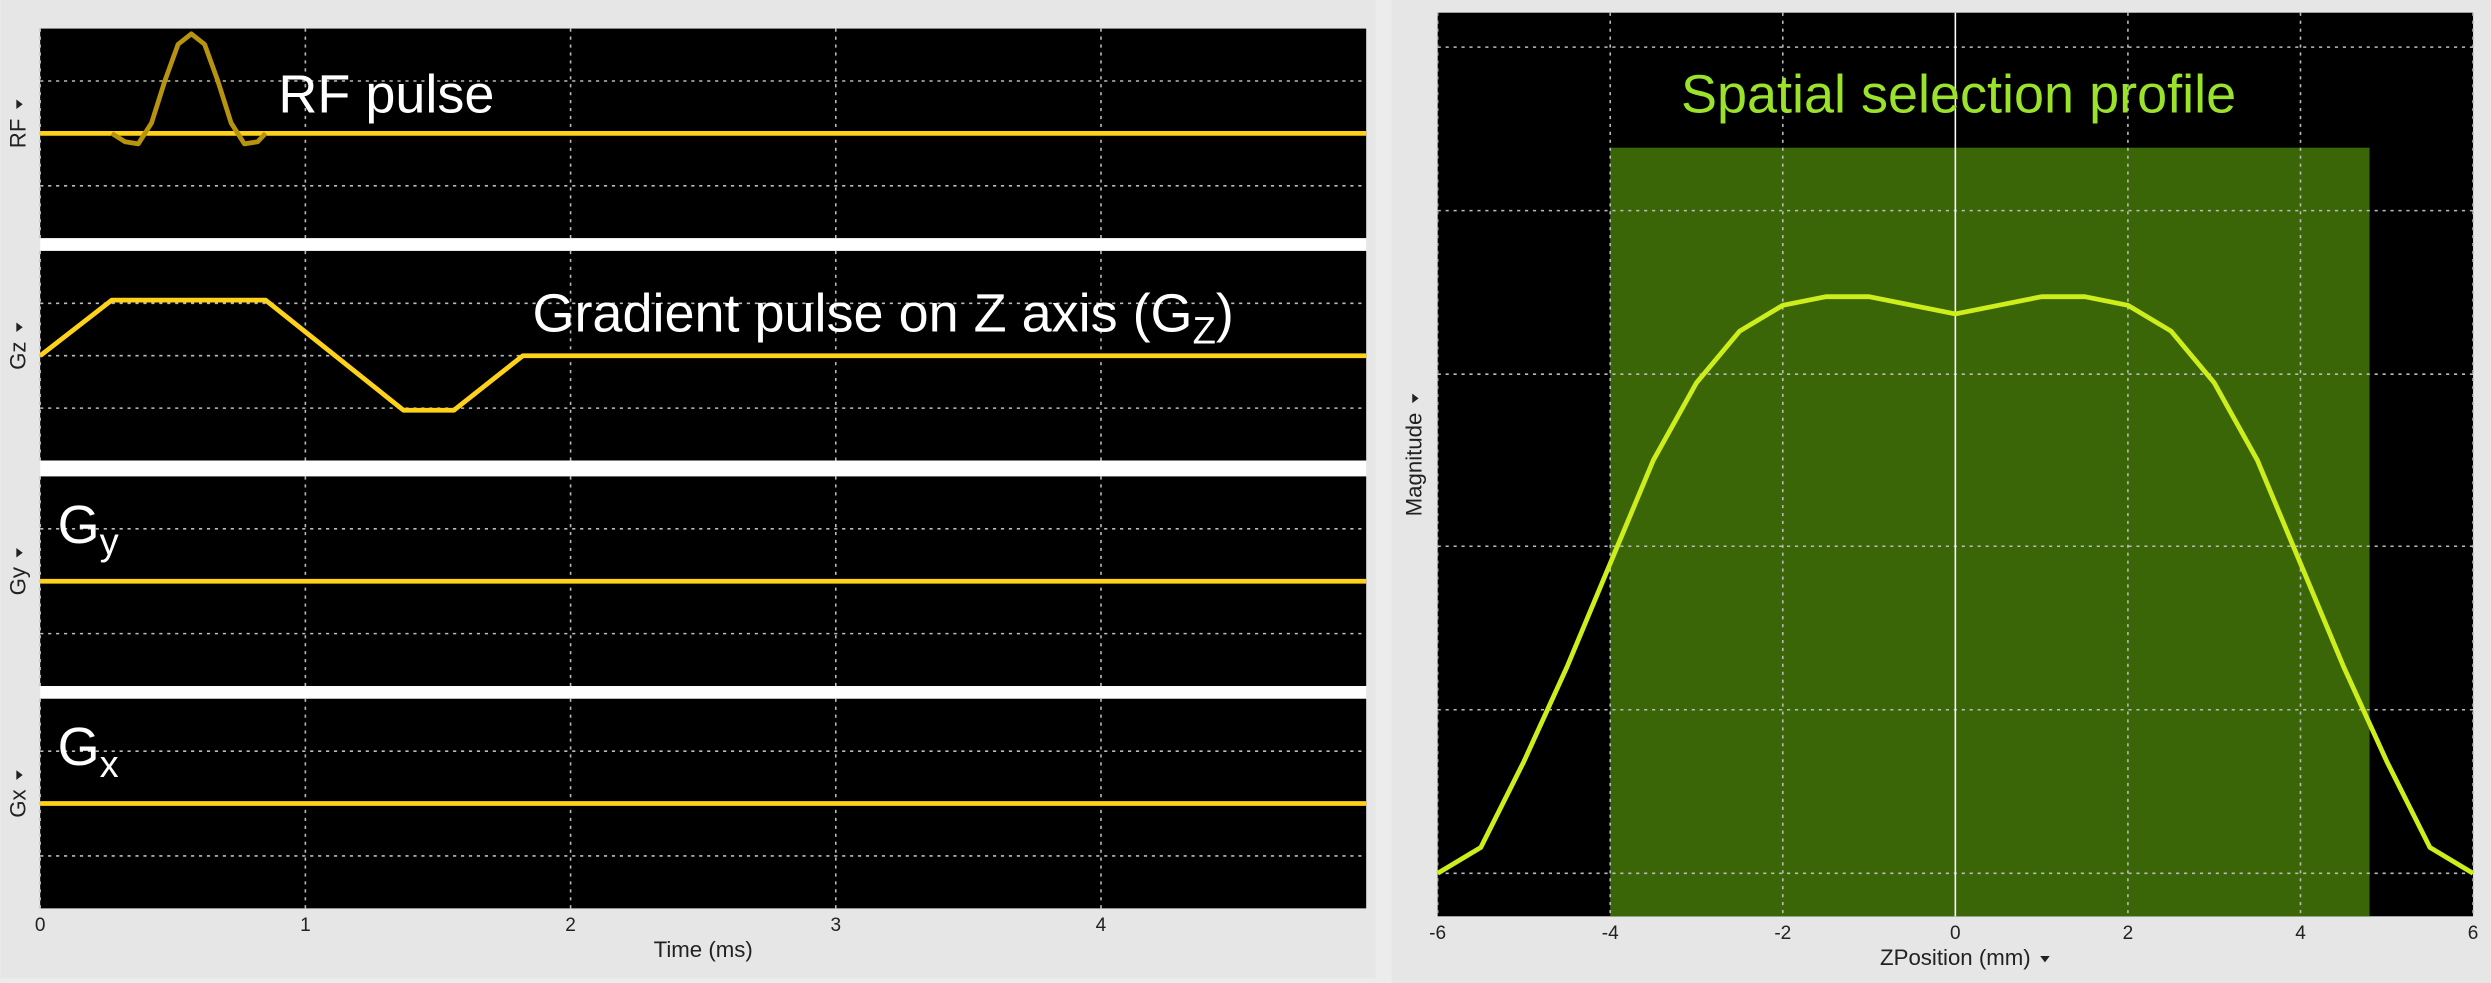 The height and width of the screenshot is (983, 2491). I want to click on y-axis-label: RF, so click(17, 134).